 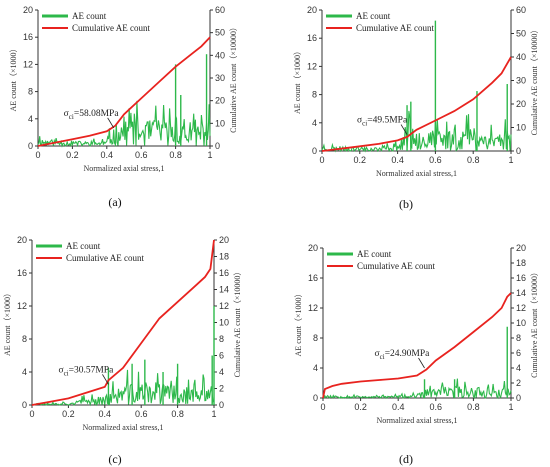 I want to click on panel-b-y-tick-label: 12, so click(x=312, y=66).